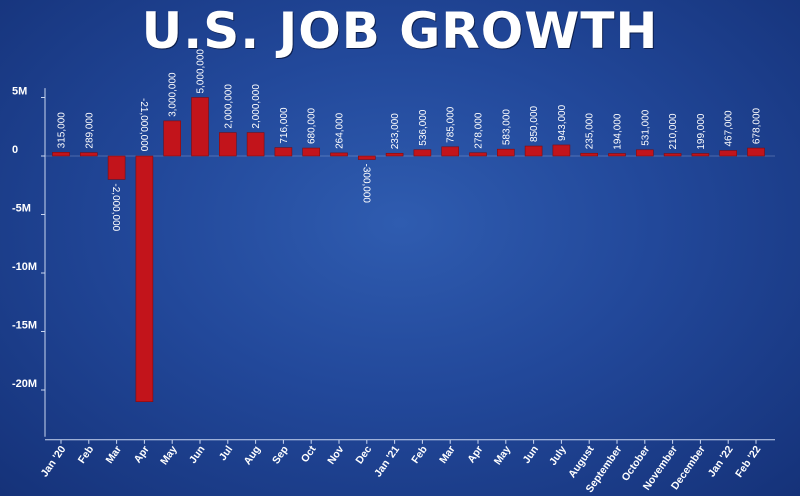 The image size is (800, 496). What do you see at coordinates (24, 384) in the screenshot?
I see `y-tick-label: -20M` at bounding box center [24, 384].